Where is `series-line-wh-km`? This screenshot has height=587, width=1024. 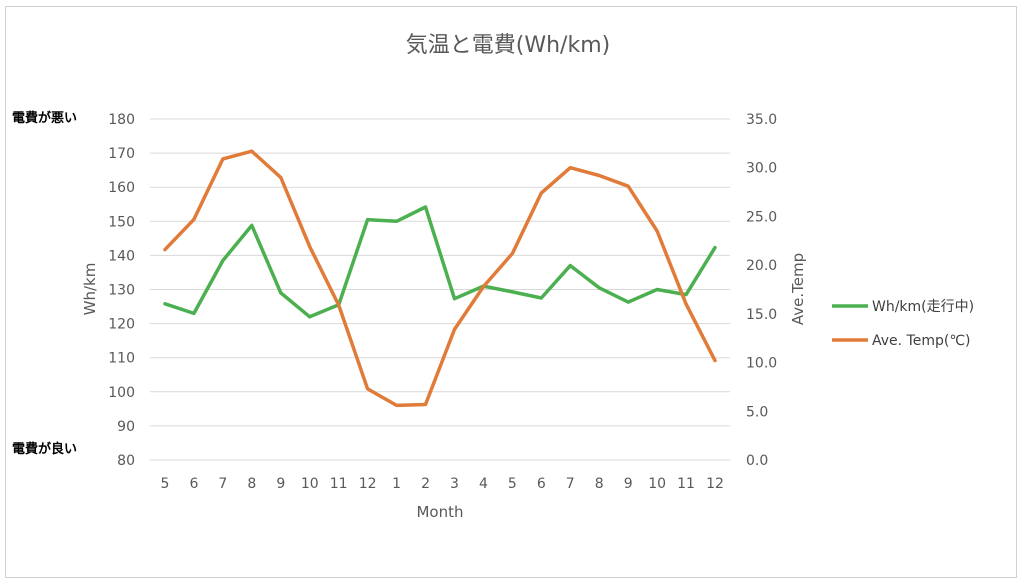 series-line-wh-km is located at coordinates (440, 262).